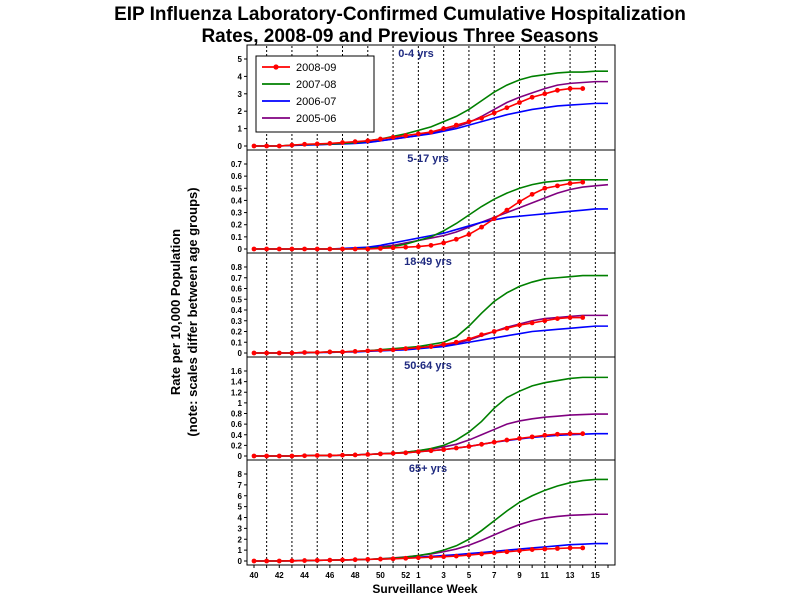  Describe the element at coordinates (237, 278) in the screenshot. I see `panel-18-49-yrs-ytick-label: 0.7` at that location.